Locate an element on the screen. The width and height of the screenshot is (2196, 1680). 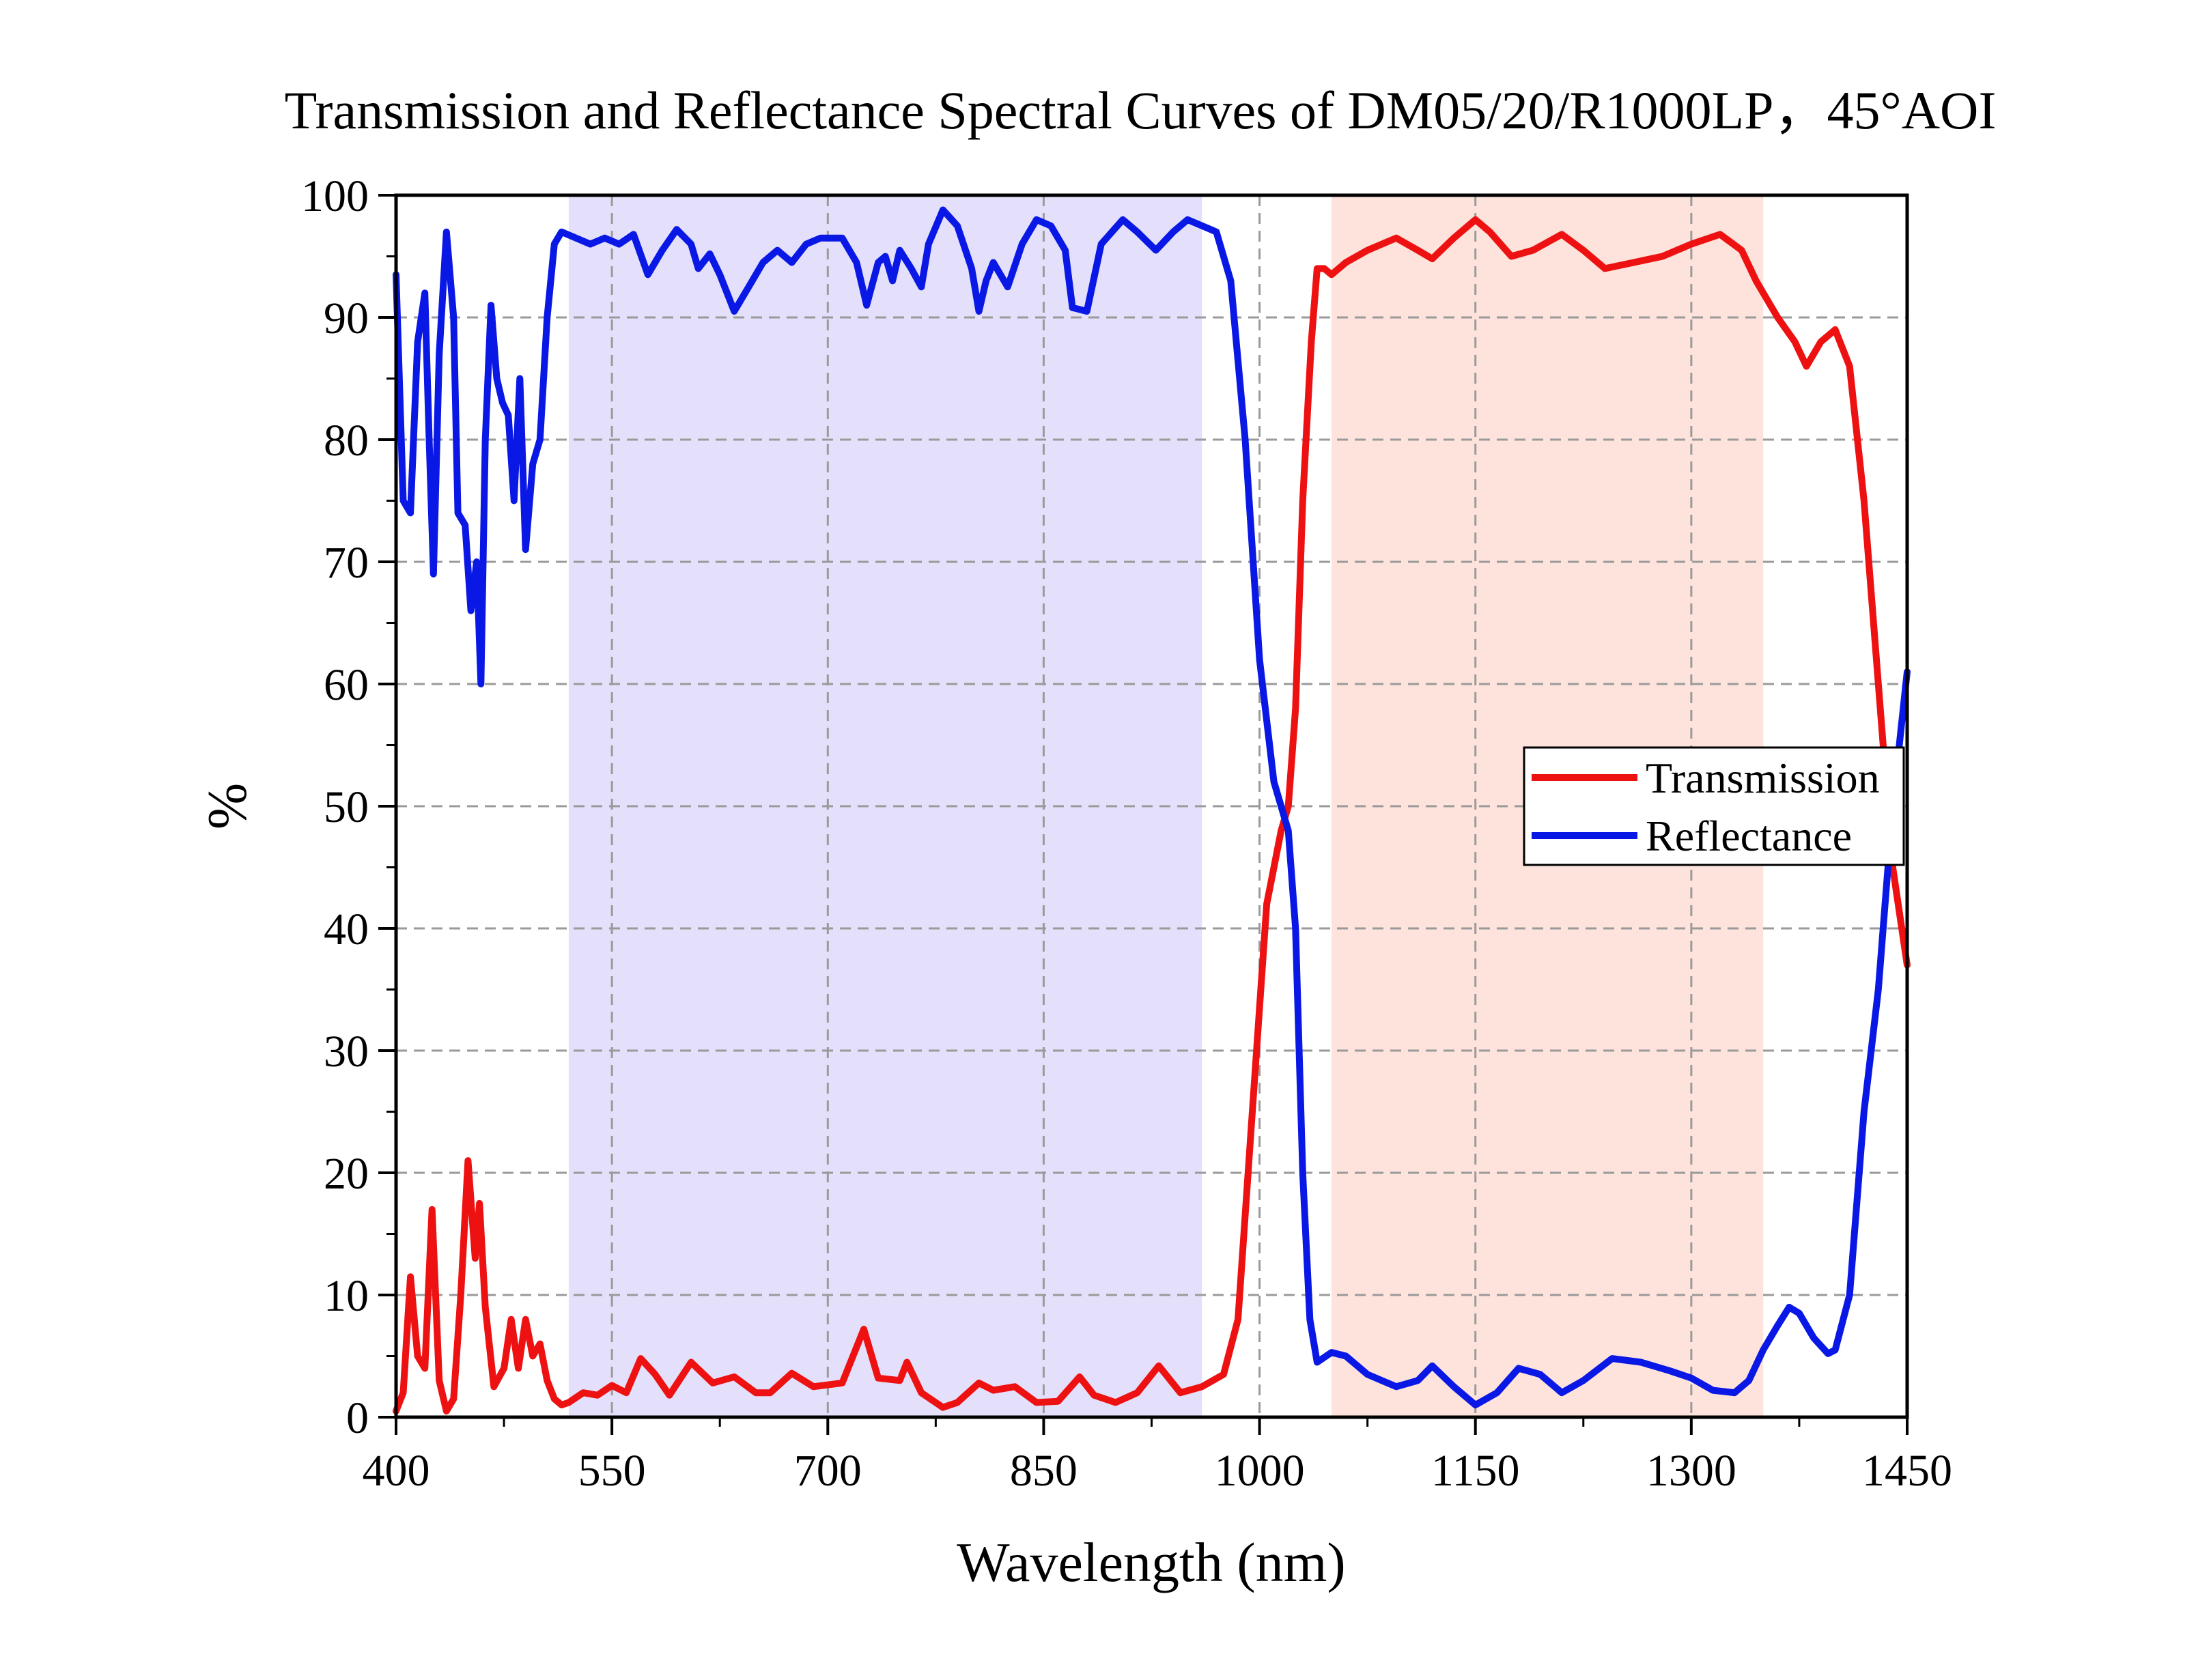
y-tick-label-70: 70 is located at coordinates (347, 563).